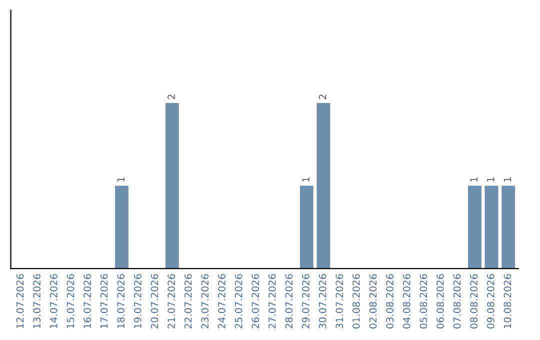  I want to click on x-tick-label: 15.07.2026, so click(70, 301).